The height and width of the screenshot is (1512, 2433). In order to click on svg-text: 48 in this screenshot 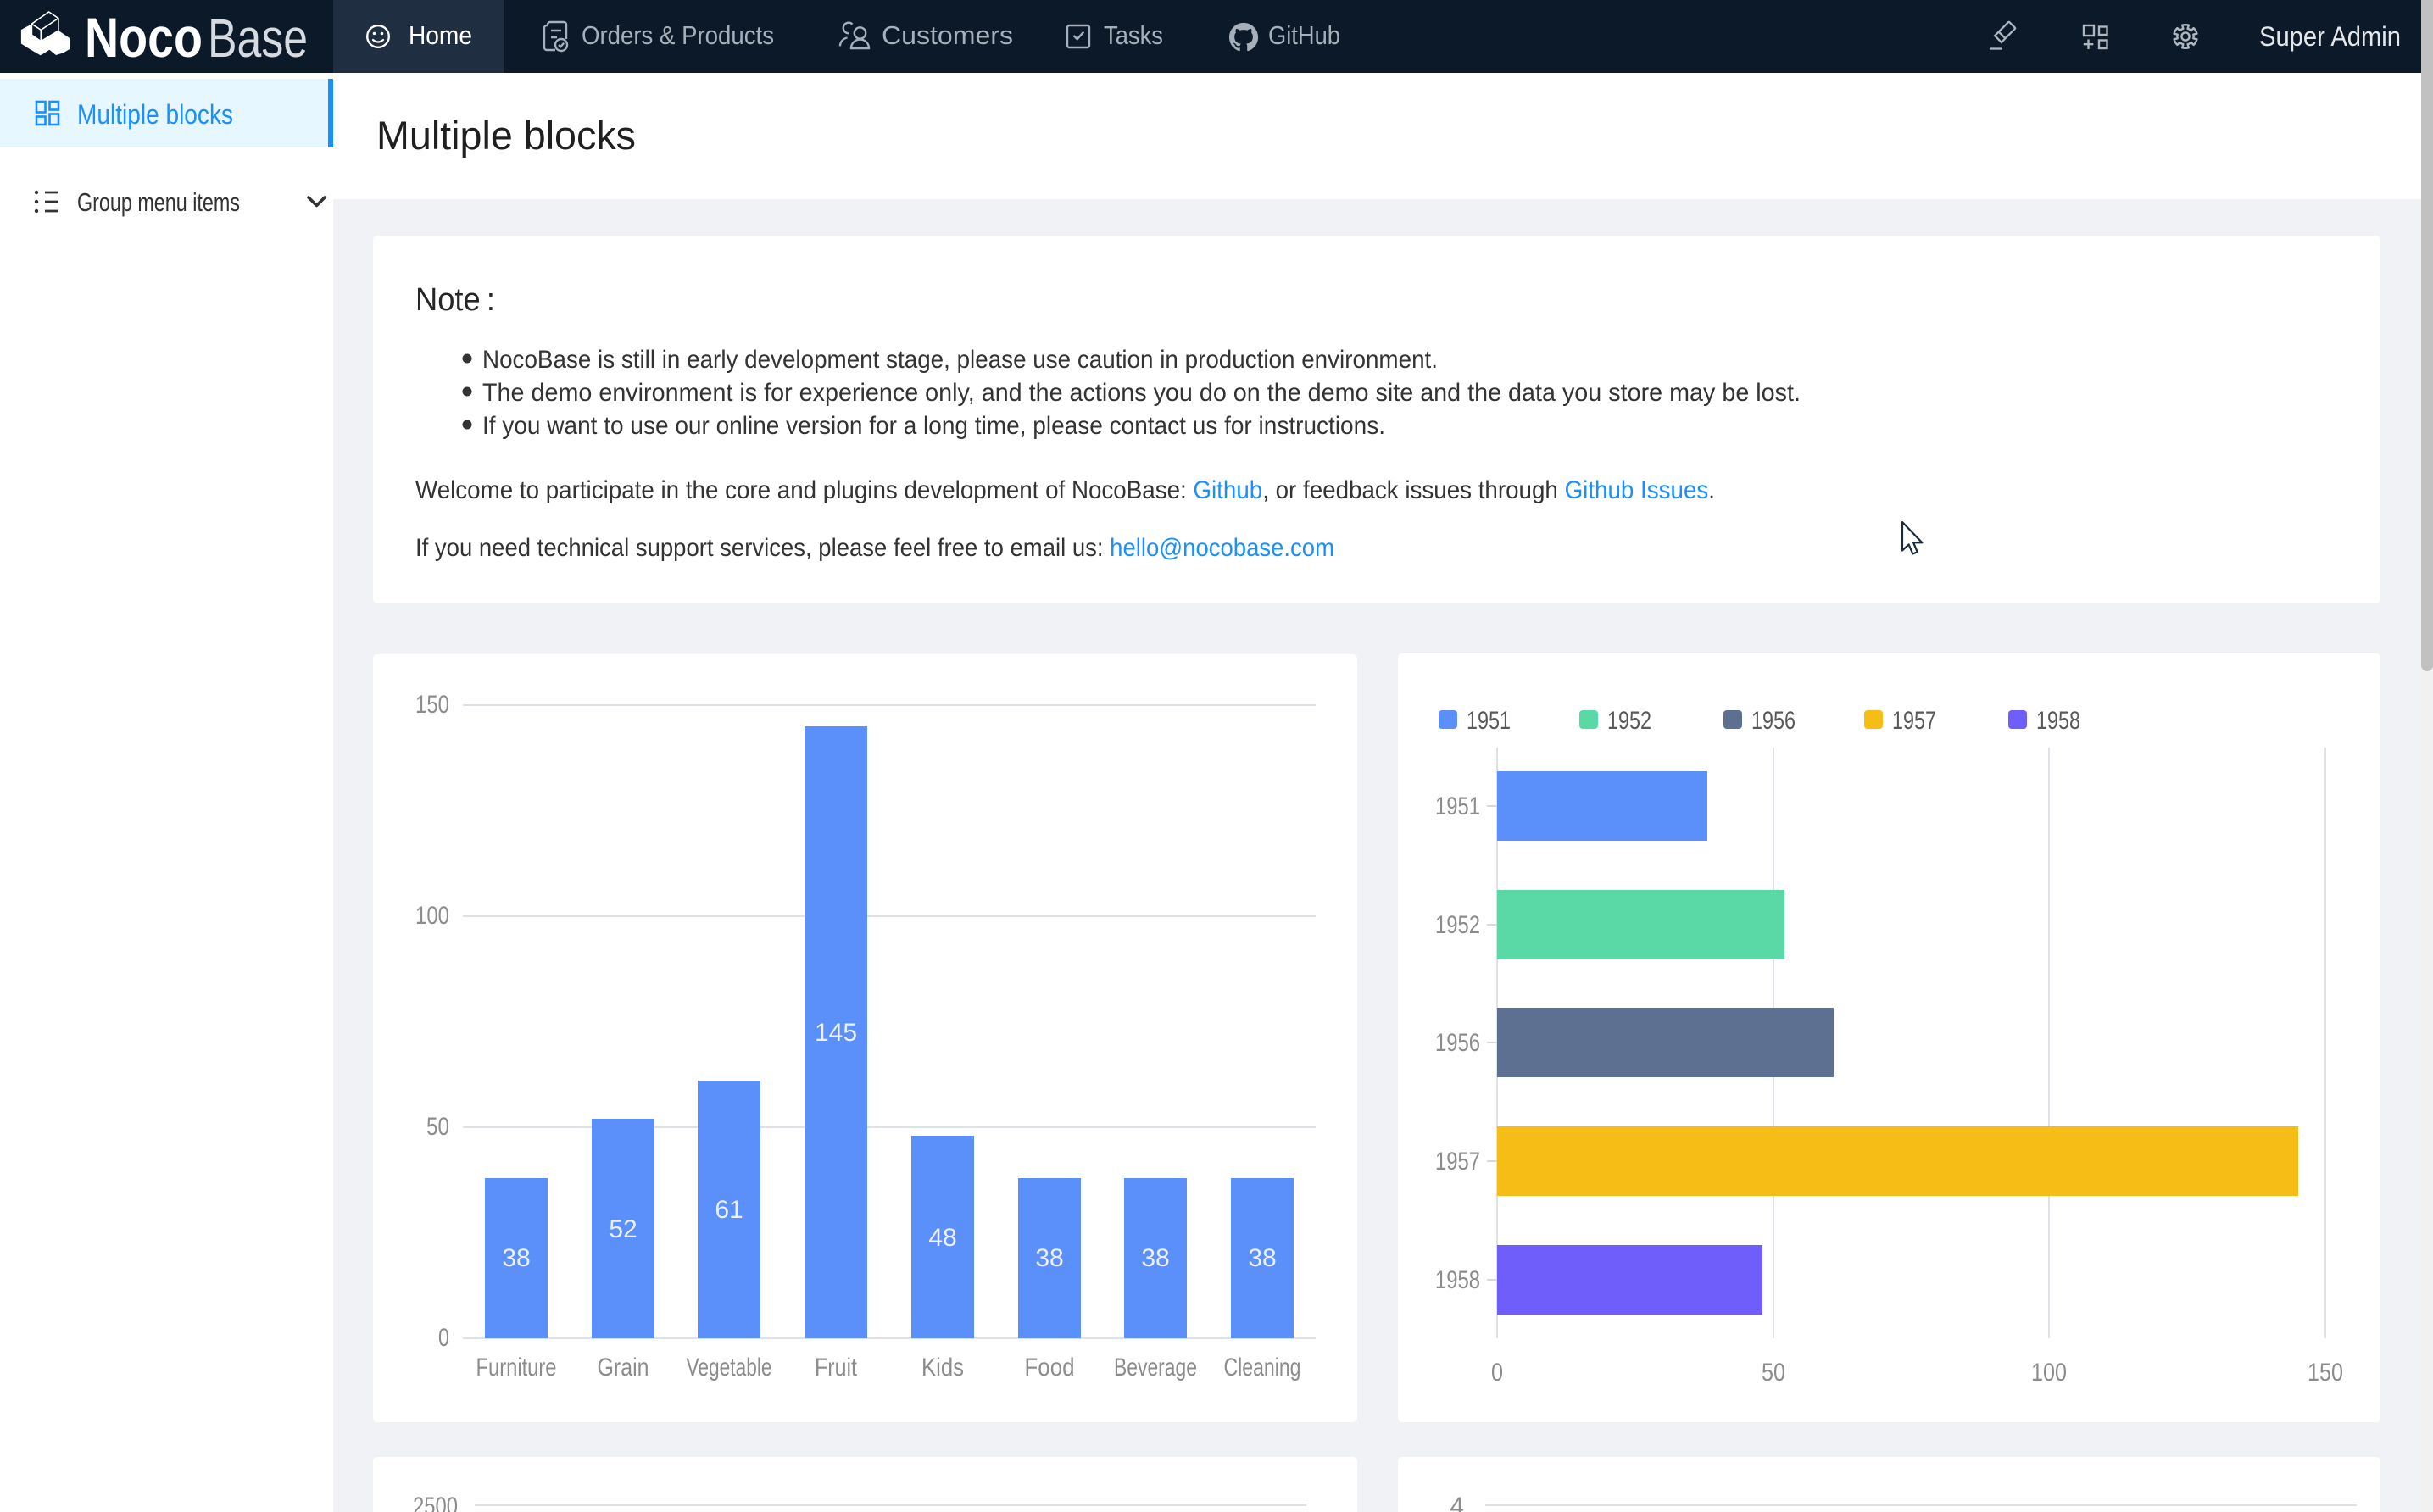, I will do `click(942, 1238)`.